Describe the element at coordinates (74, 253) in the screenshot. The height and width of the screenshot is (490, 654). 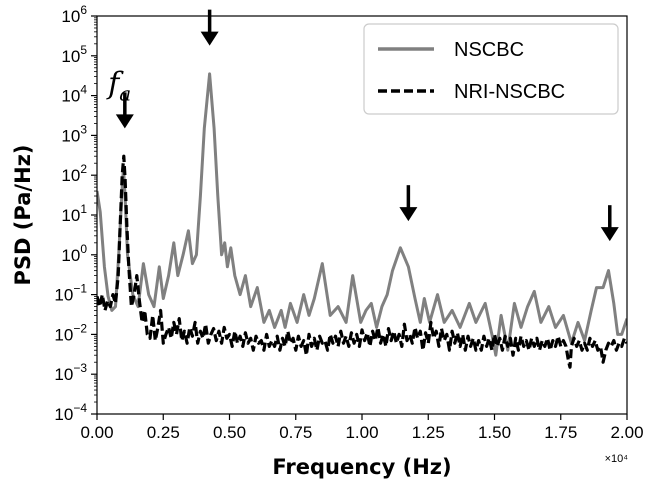
I see `y-tick-label: 10⁰` at that location.